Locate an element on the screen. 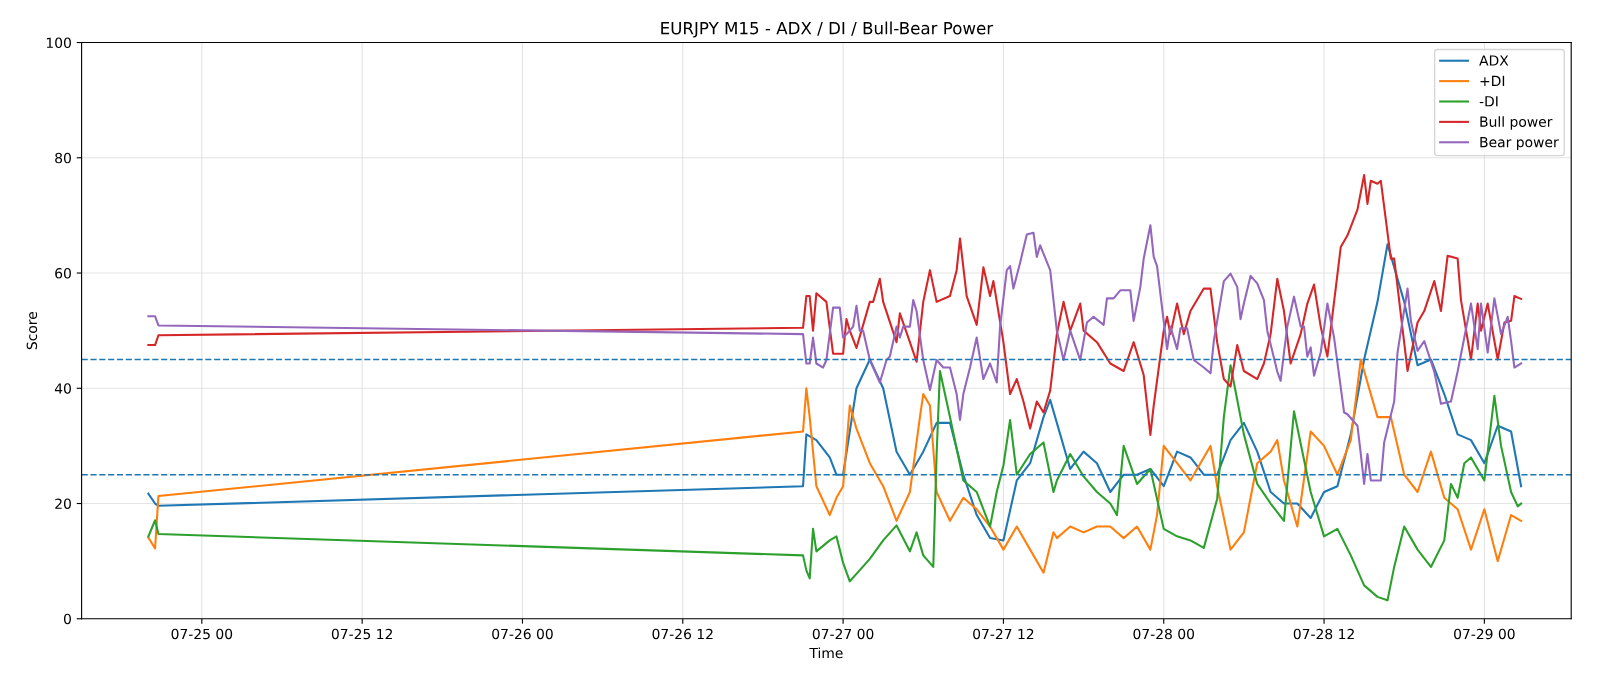  legend-label: Bull power is located at coordinates (1516, 123).